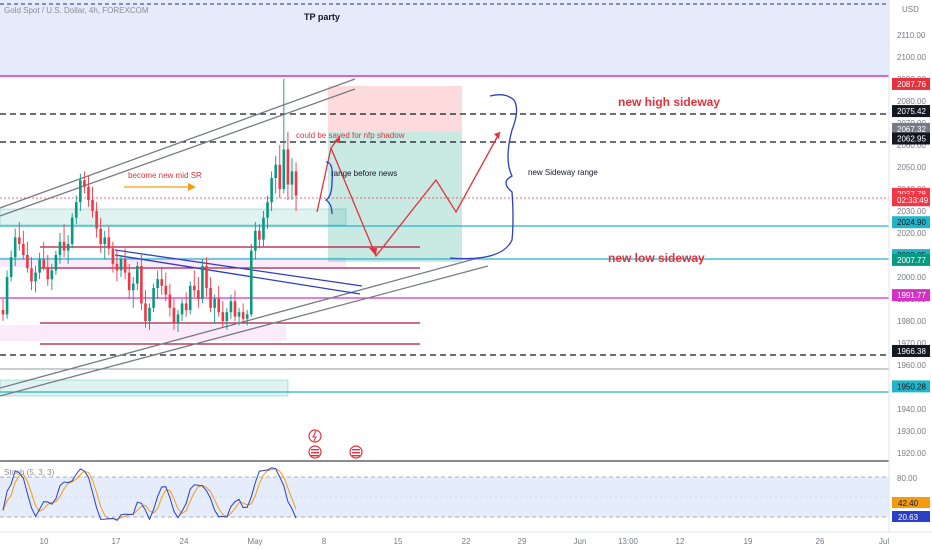 The image size is (932, 550). What do you see at coordinates (322, 17) in the screenshot?
I see `tp-party-label: TP party` at bounding box center [322, 17].